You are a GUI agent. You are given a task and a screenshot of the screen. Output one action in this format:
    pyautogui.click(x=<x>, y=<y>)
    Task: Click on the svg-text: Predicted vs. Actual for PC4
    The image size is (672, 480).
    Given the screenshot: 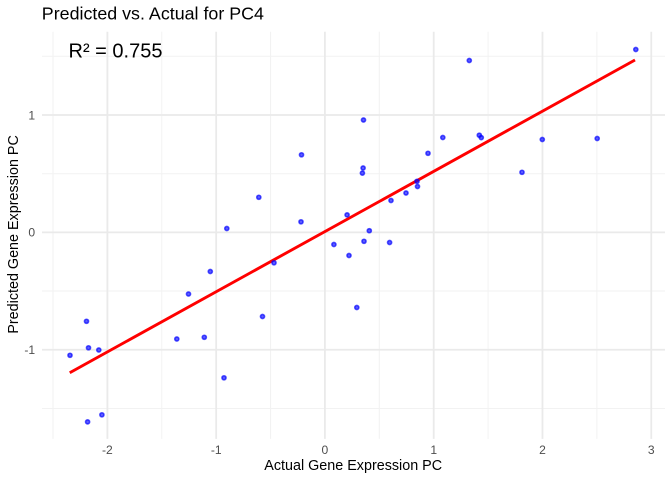 What is the action you would take?
    pyautogui.click(x=153, y=14)
    